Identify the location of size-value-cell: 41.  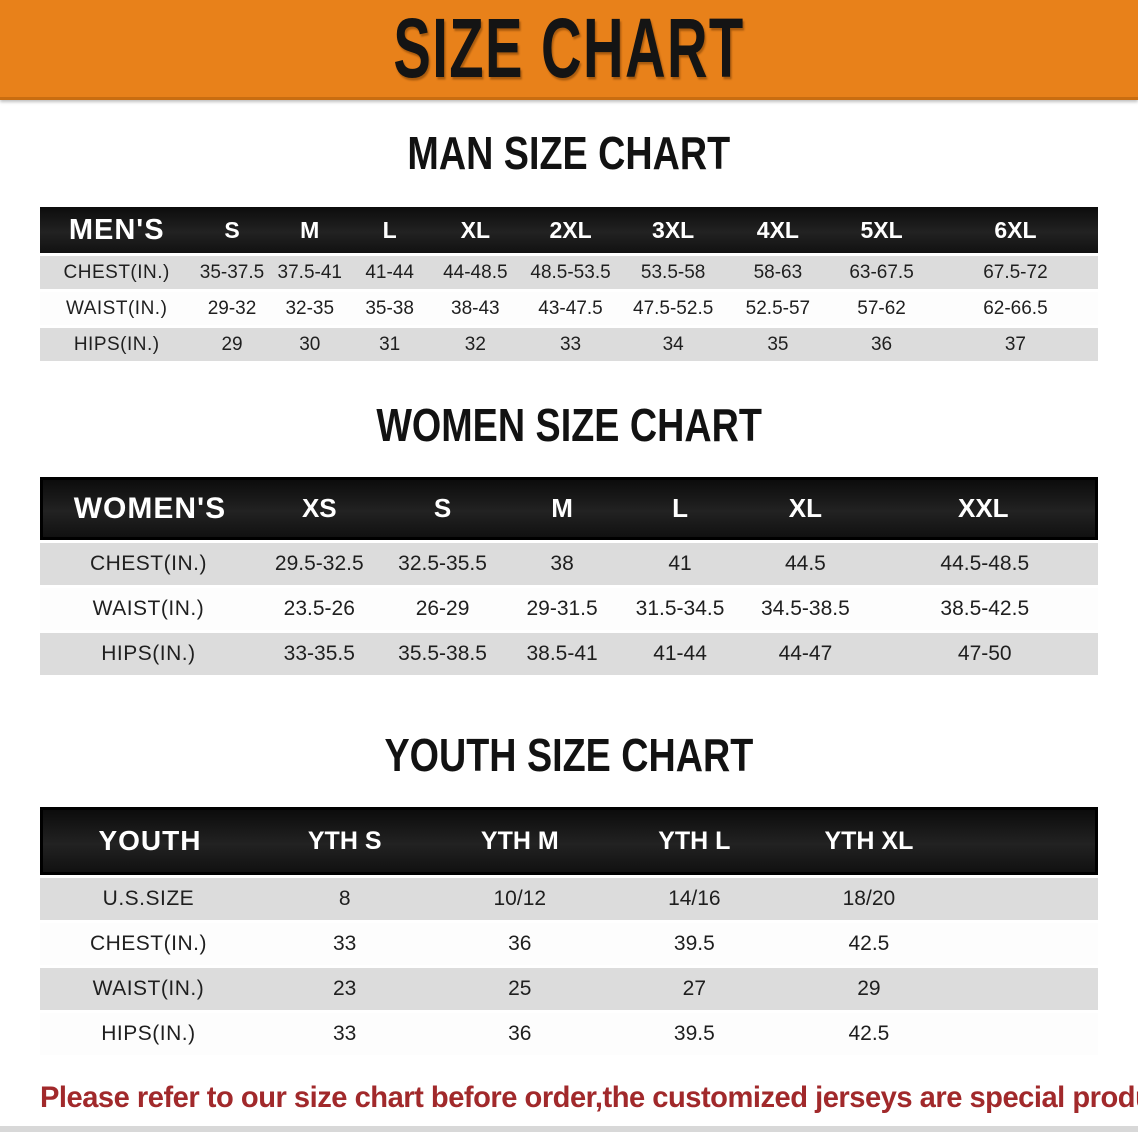
(680, 564).